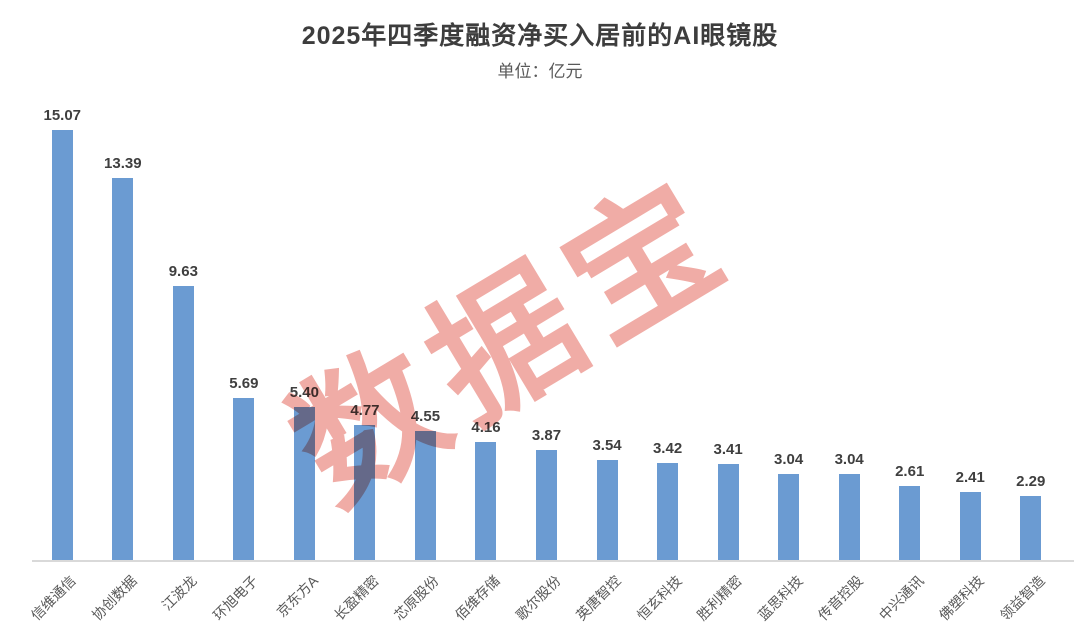  What do you see at coordinates (425, 332) in the screenshot?
I see `bar-column: 4.55` at bounding box center [425, 332].